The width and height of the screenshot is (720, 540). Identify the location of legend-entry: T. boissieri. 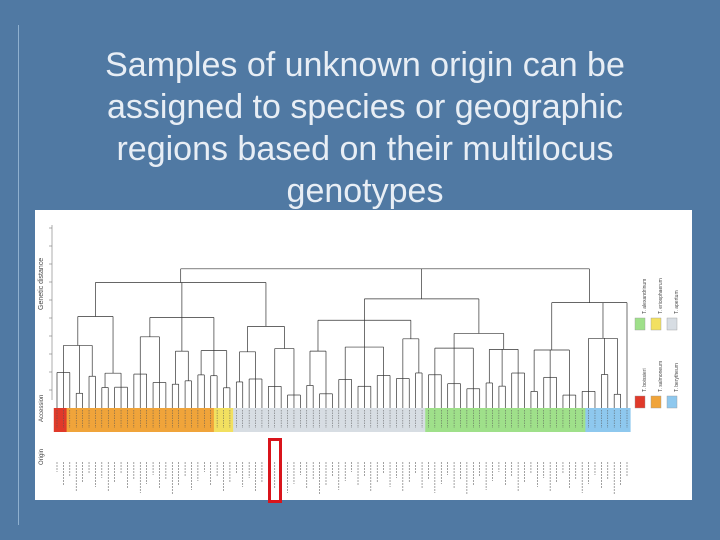
(645, 380).